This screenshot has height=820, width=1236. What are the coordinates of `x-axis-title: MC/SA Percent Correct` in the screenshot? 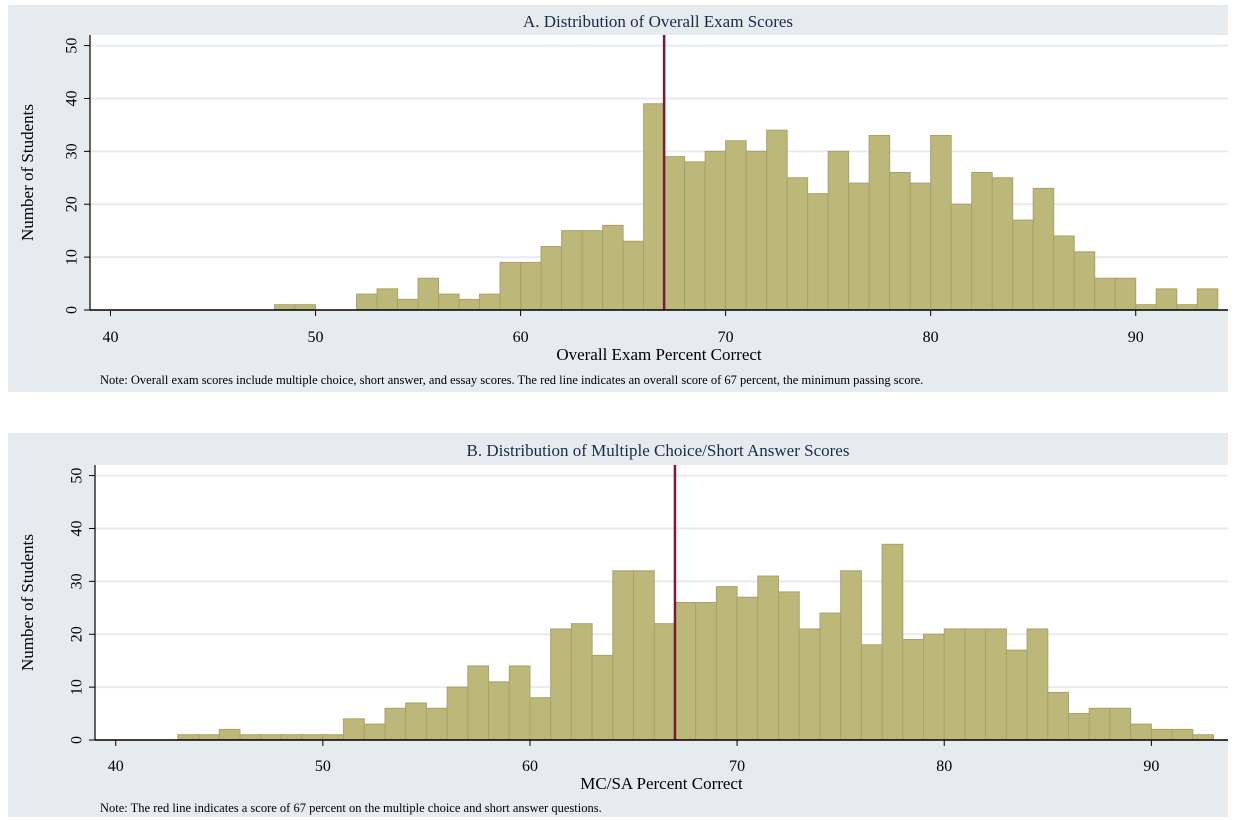 It's located at (661, 783).